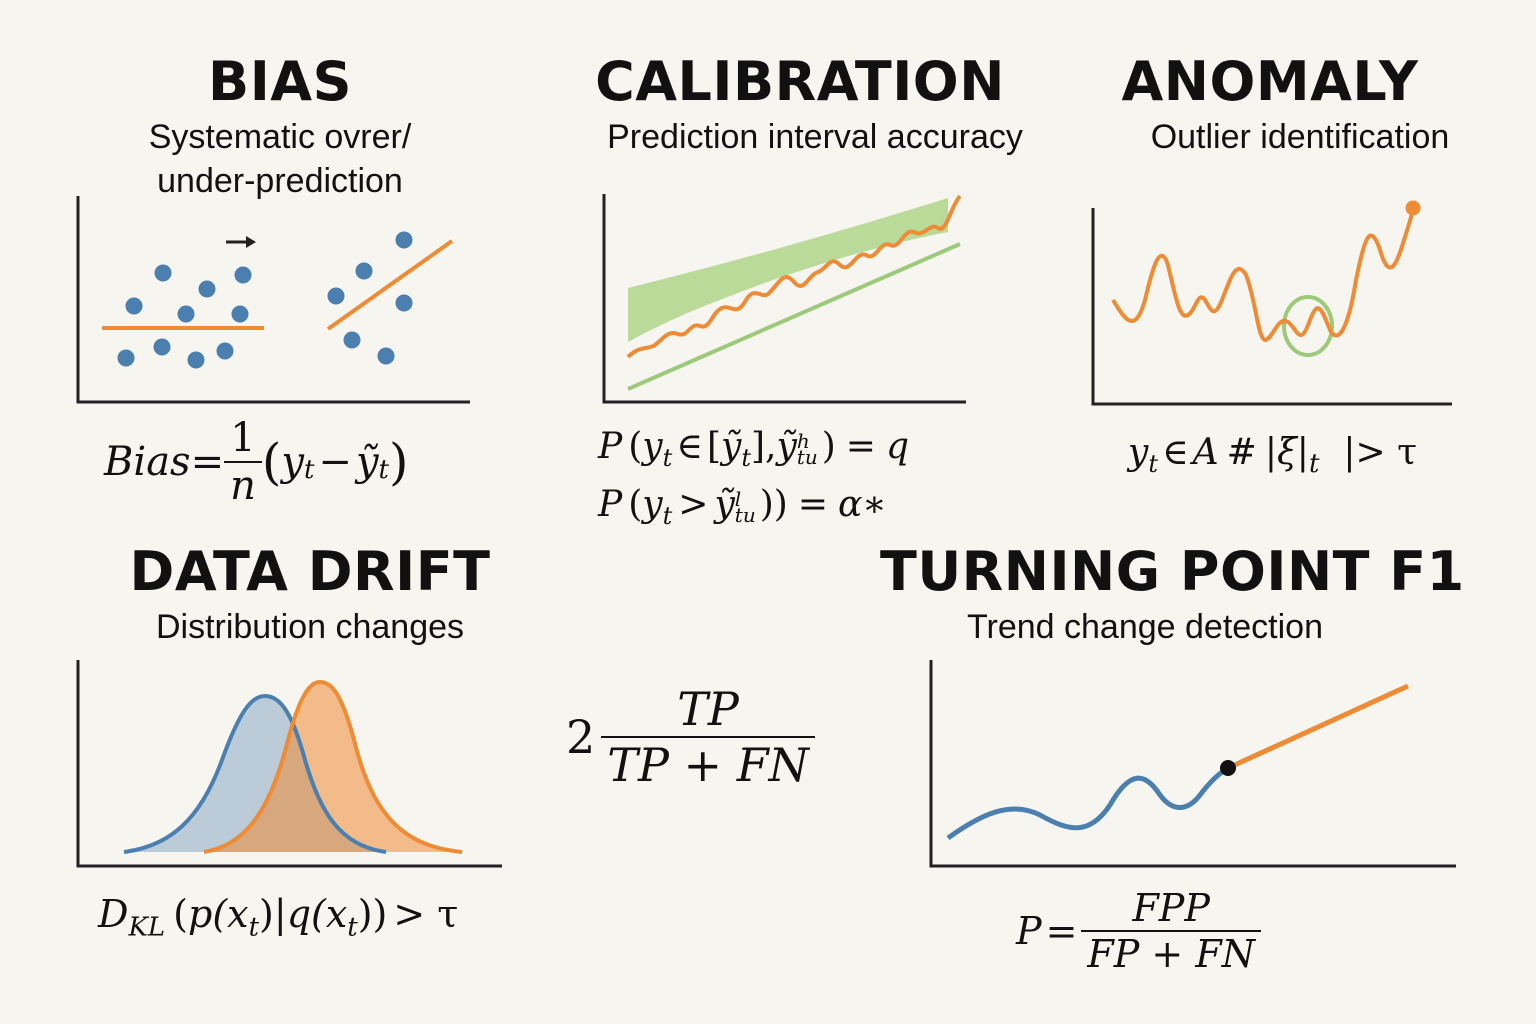 Image resolution: width=1536 pixels, height=1024 pixels. I want to click on center-f-coef: 2, so click(581, 737).